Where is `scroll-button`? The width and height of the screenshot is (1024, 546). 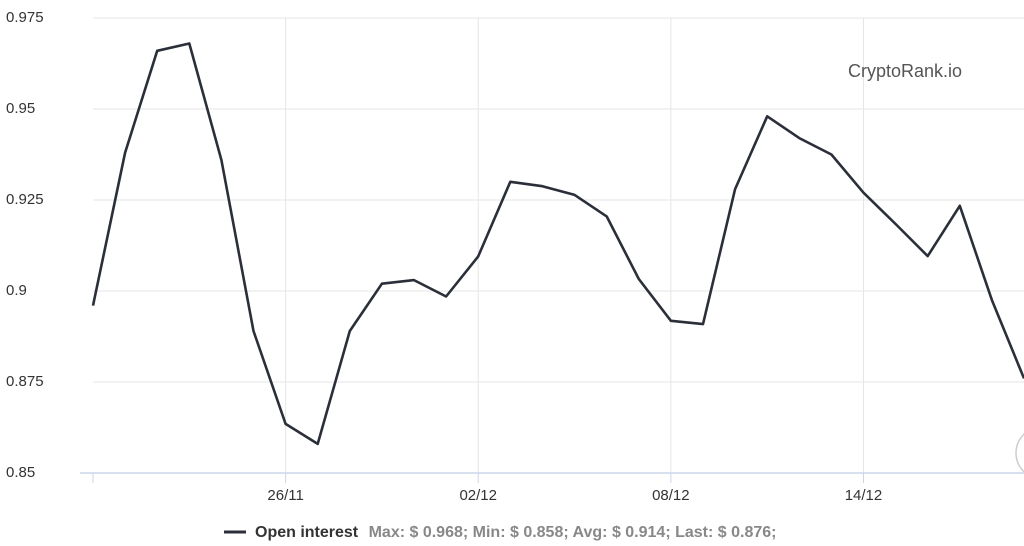 scroll-button is located at coordinates (1019, 453).